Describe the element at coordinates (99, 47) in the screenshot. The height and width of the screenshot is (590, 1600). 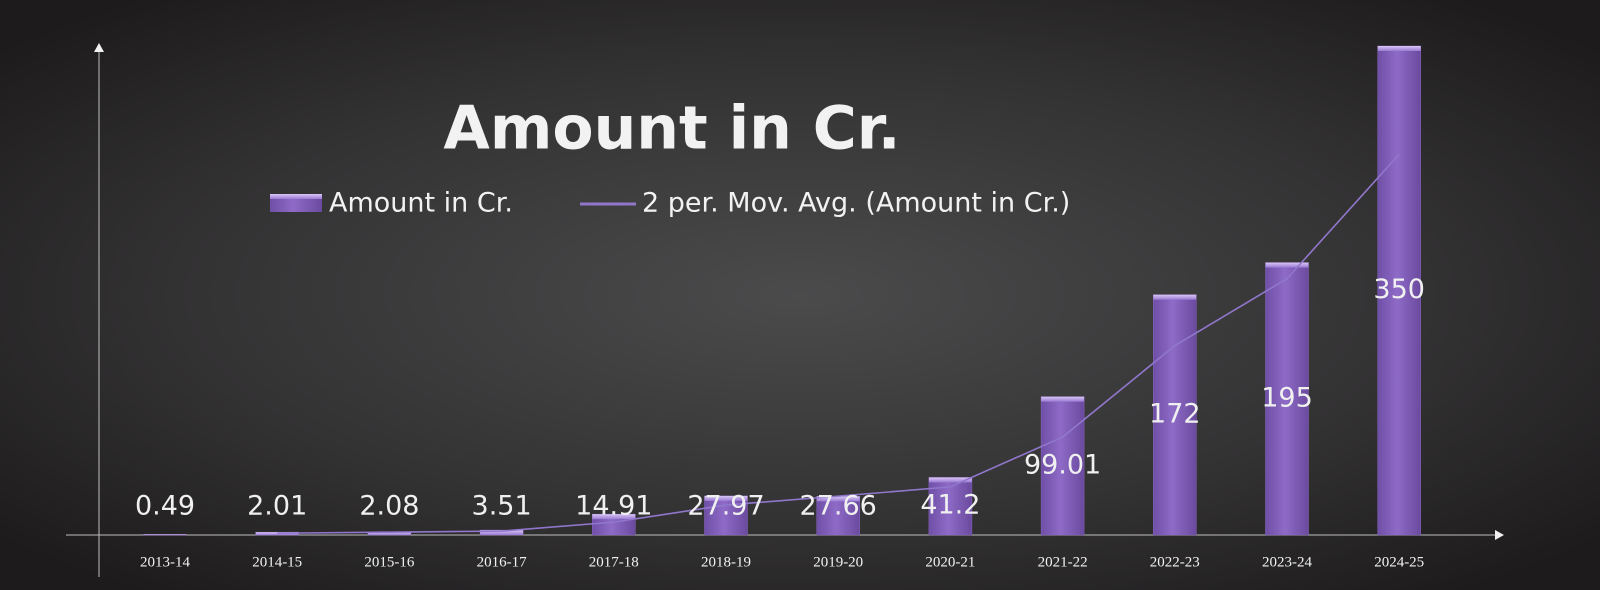
I see `y-axis-arrow` at that location.